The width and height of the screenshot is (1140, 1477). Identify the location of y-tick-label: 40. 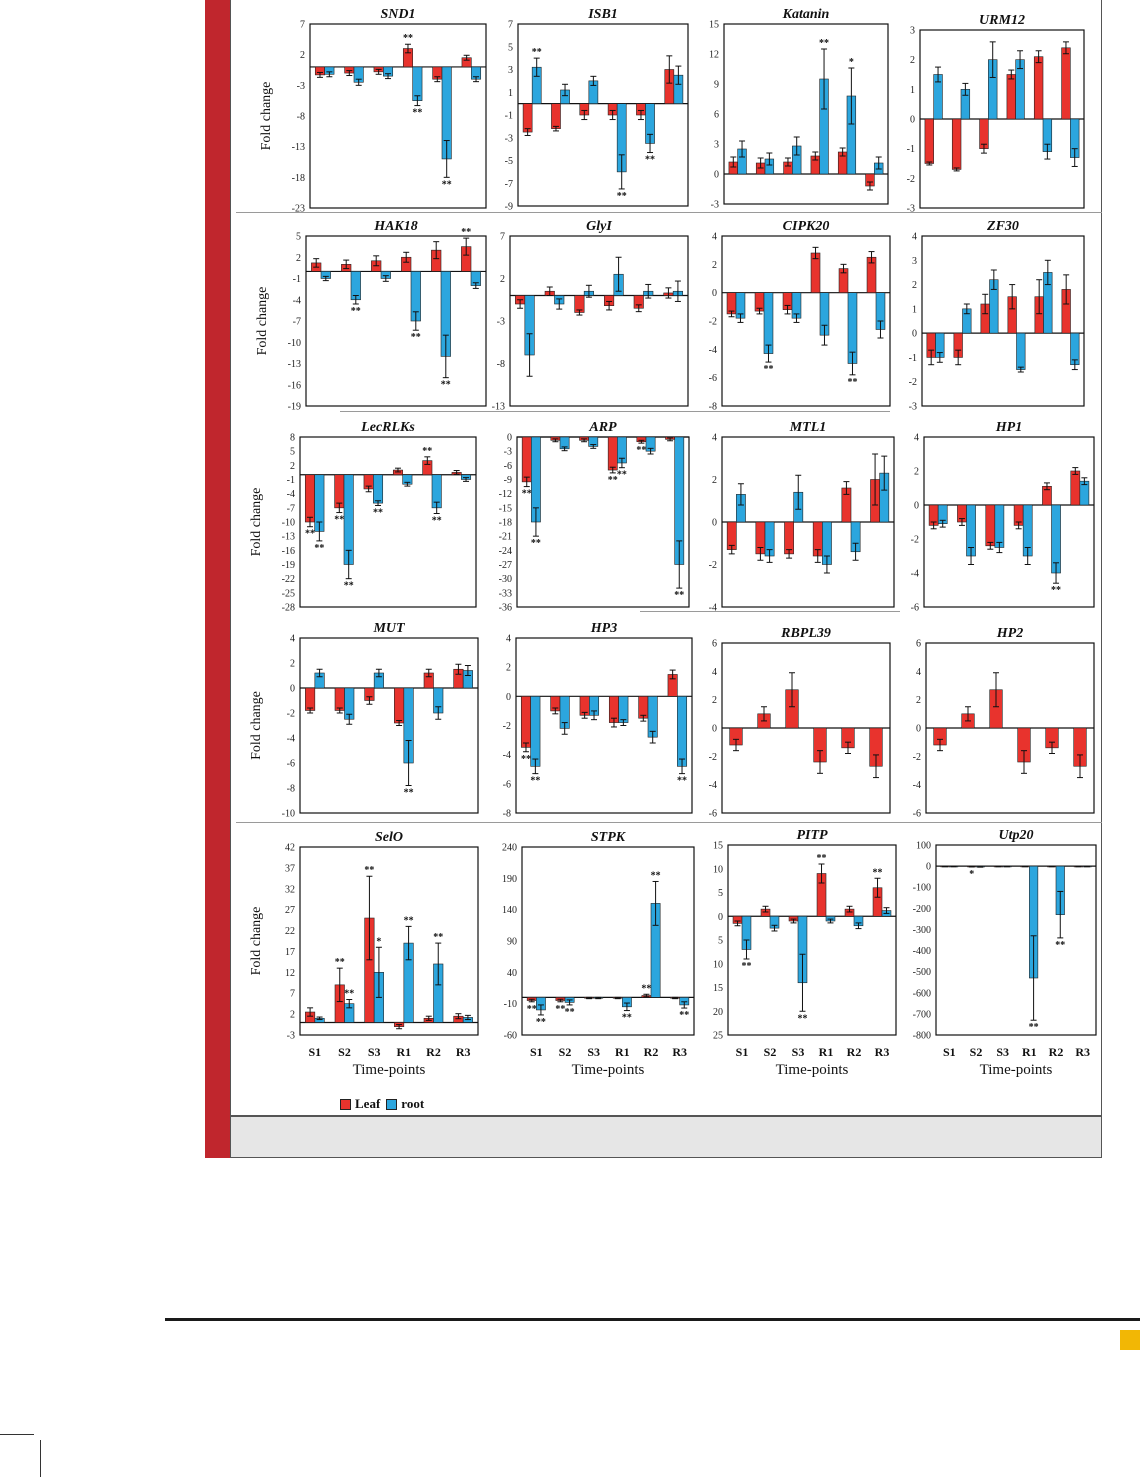
(512, 973).